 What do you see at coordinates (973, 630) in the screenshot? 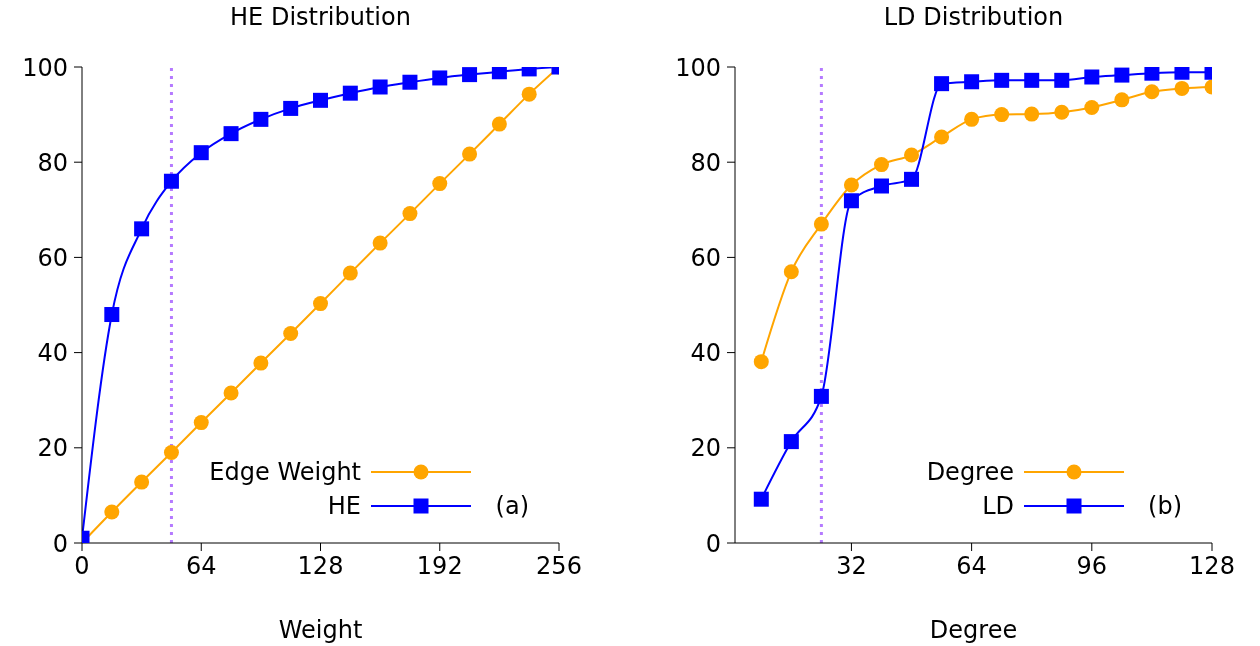
I see `x-axis-title: Degree` at bounding box center [973, 630].